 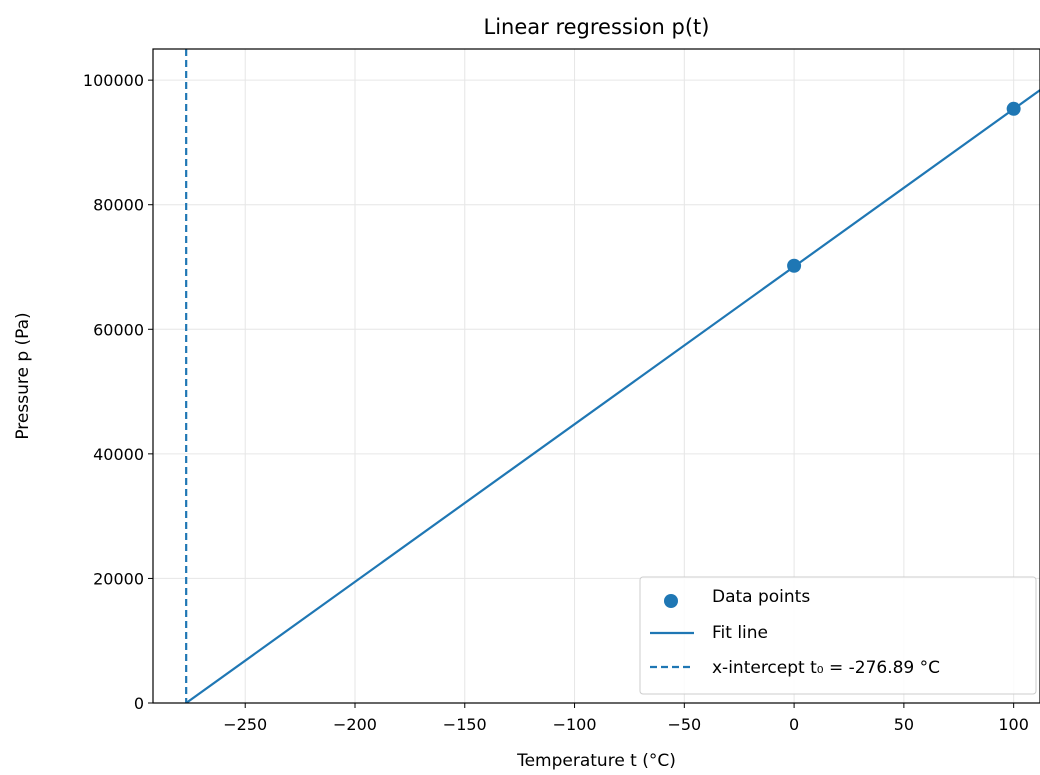 What do you see at coordinates (465, 724) in the screenshot?
I see `x-tick-label: −150` at bounding box center [465, 724].